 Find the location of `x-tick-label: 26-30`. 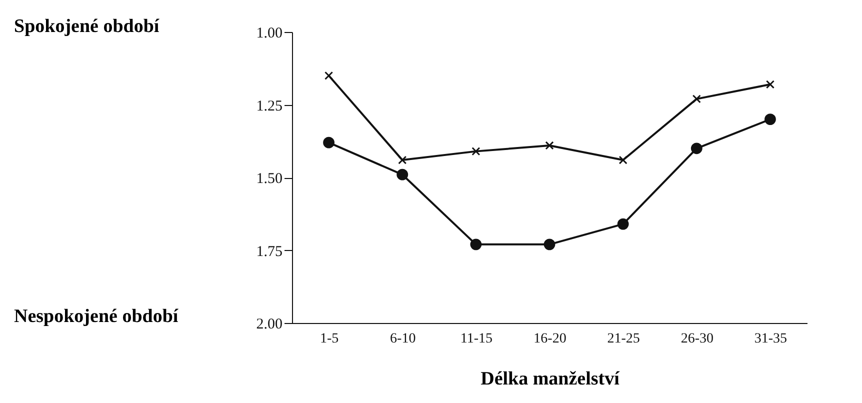

x-tick-label: 26-30 is located at coordinates (697, 339).